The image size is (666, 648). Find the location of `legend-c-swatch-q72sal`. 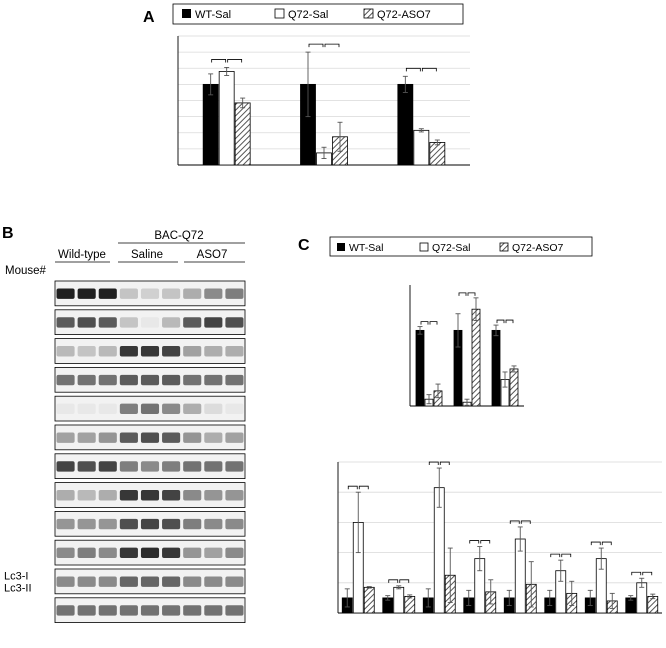

legend-c-swatch-q72sal is located at coordinates (424, 247).